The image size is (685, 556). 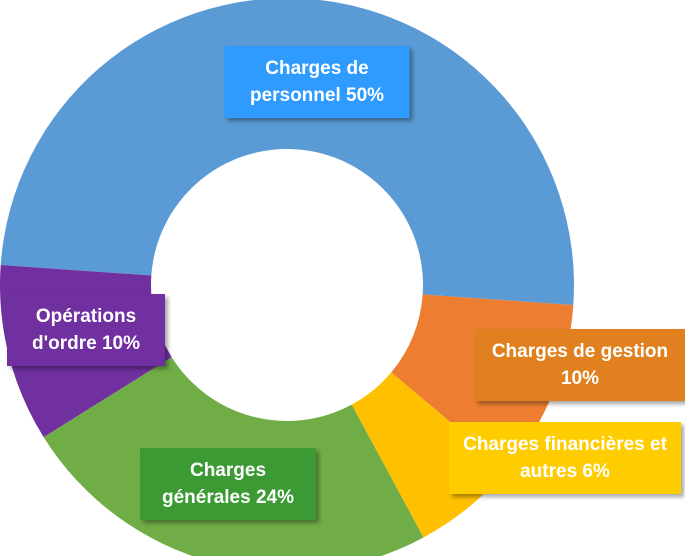 What do you see at coordinates (275, 497) in the screenshot?
I see `value-label: 24%` at bounding box center [275, 497].